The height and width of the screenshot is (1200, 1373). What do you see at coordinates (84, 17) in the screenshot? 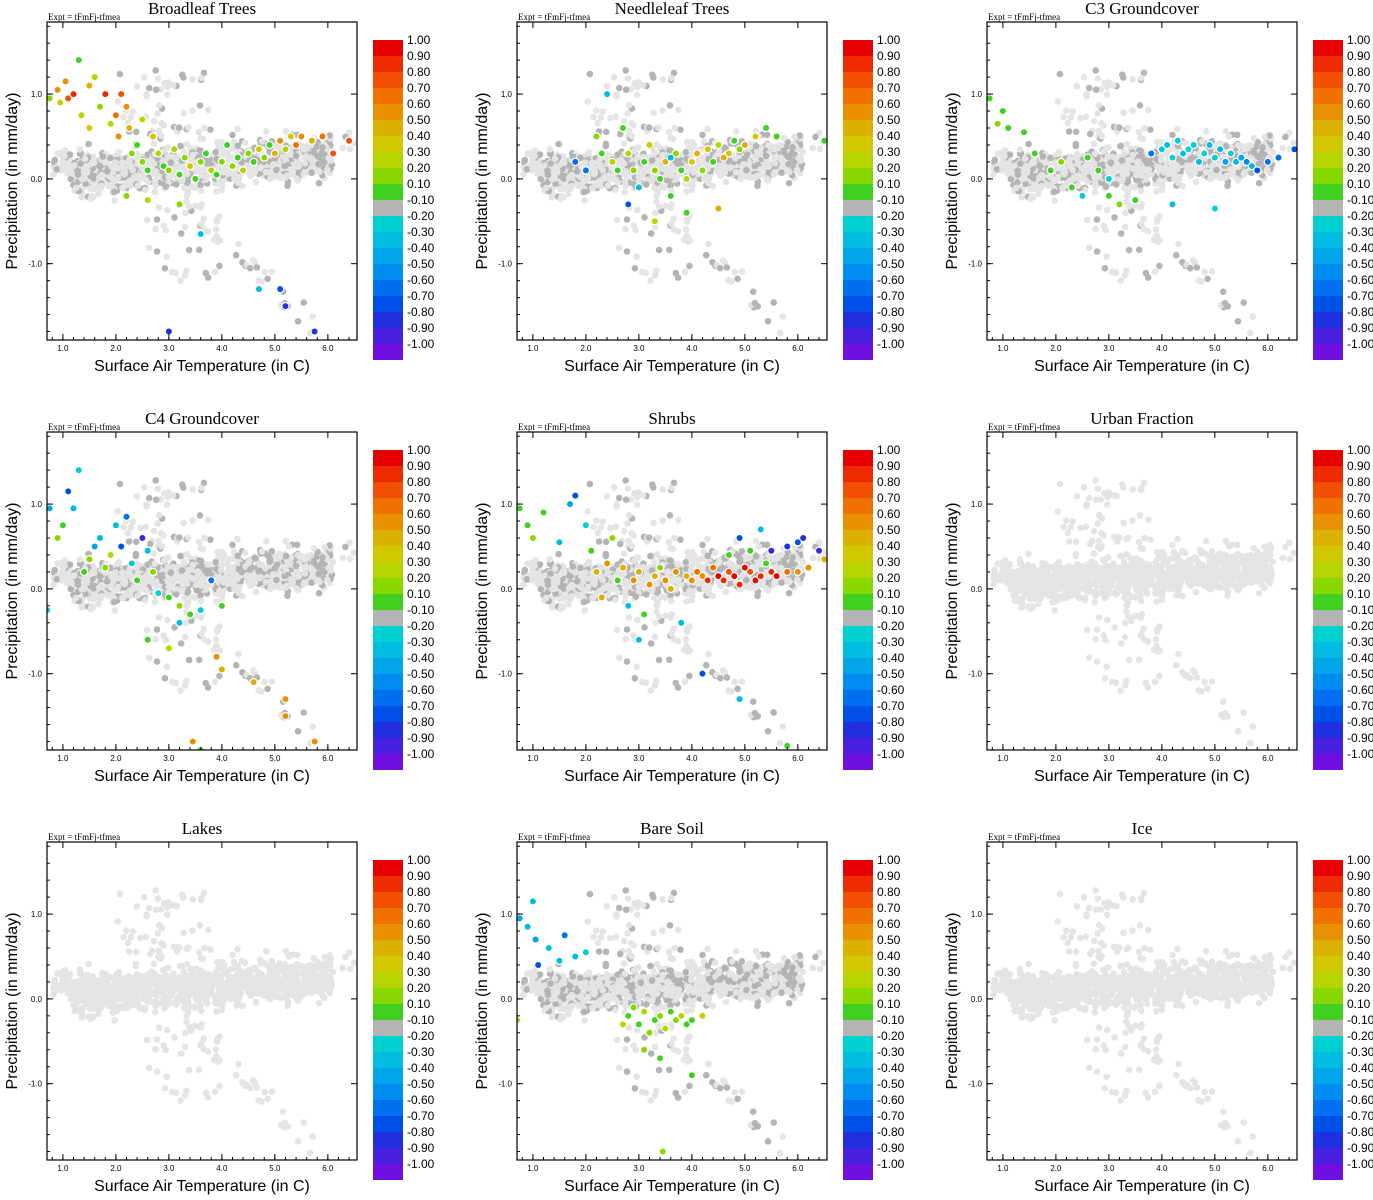
I see `experiment-label: Expt = tFmFj-tfmea` at bounding box center [84, 17].